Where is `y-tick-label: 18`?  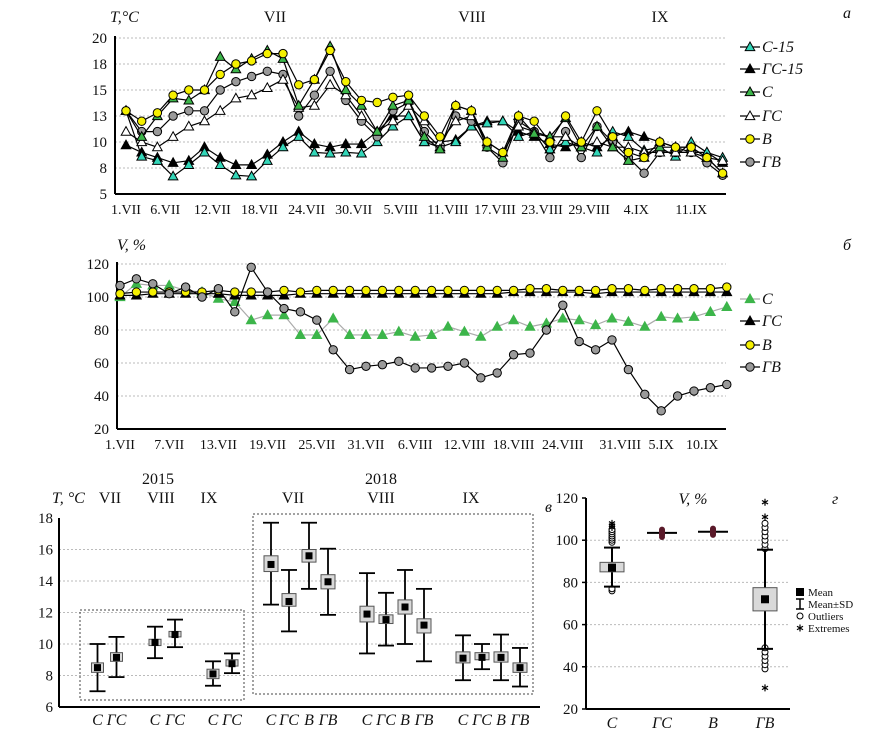 y-tick-label: 18 is located at coordinates (45, 519).